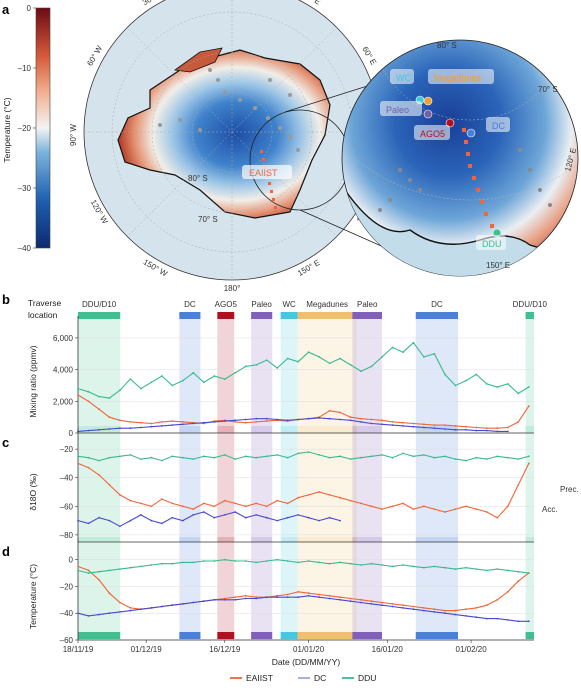 The image size is (581, 690). I want to click on inset-lat-80s: 80° S, so click(447, 45).